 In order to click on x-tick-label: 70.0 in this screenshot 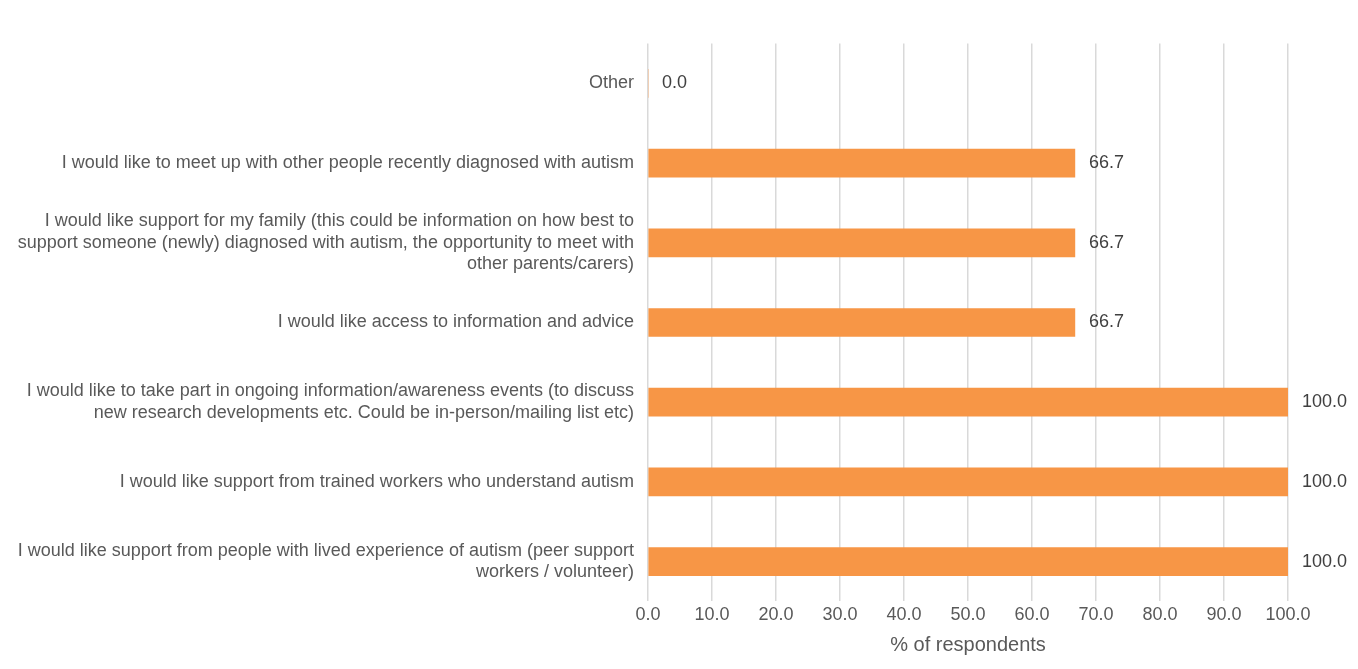, I will do `click(1096, 614)`.